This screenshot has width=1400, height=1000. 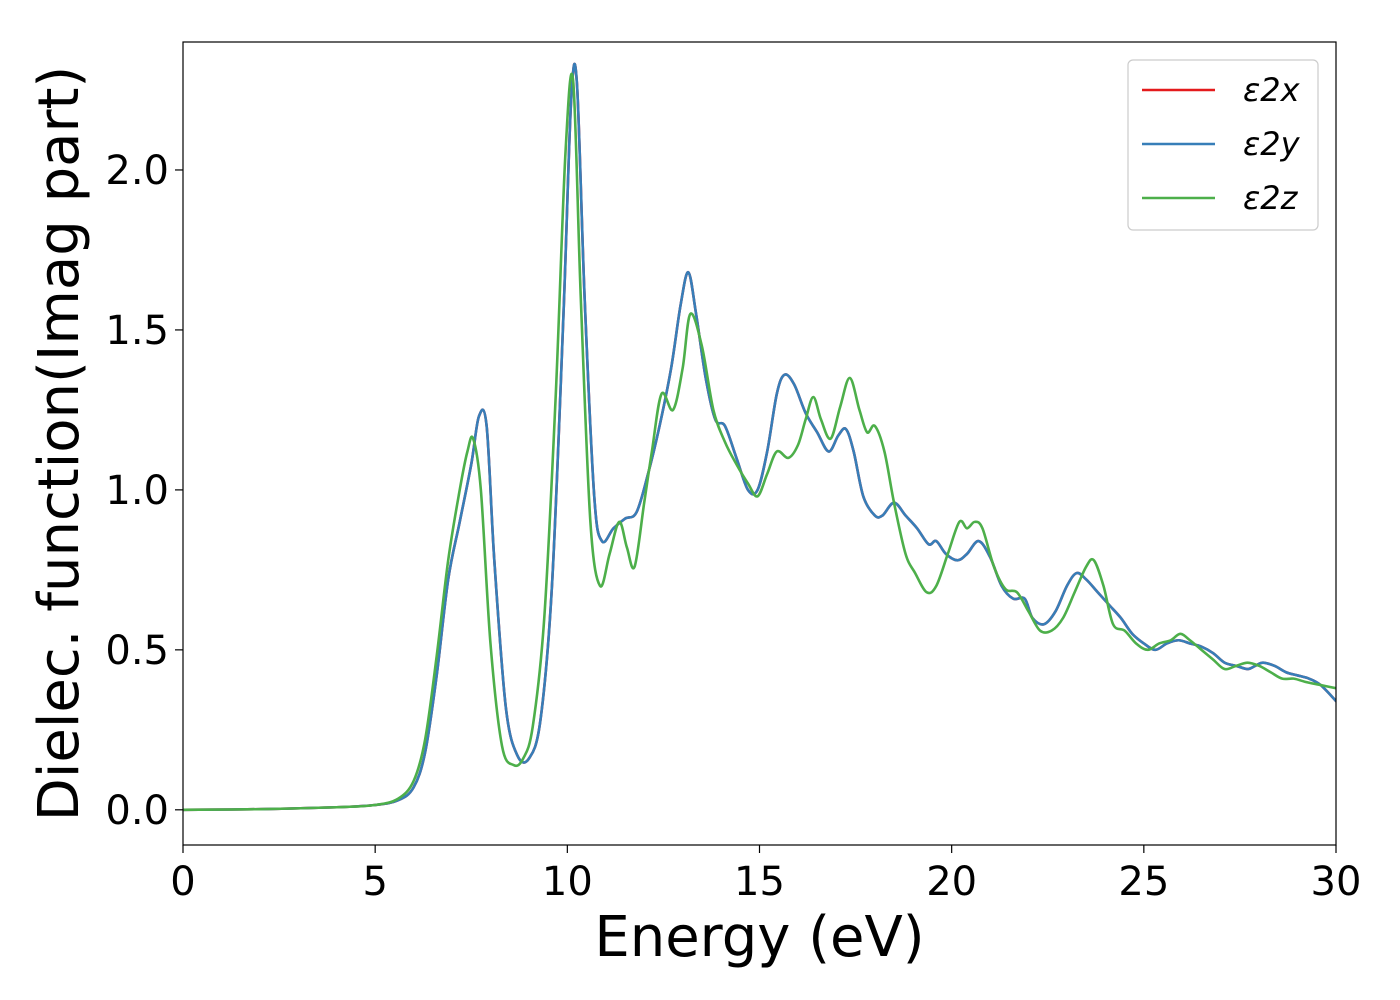 I want to click on x-axis-title: Energy (eV), so click(x=759, y=937).